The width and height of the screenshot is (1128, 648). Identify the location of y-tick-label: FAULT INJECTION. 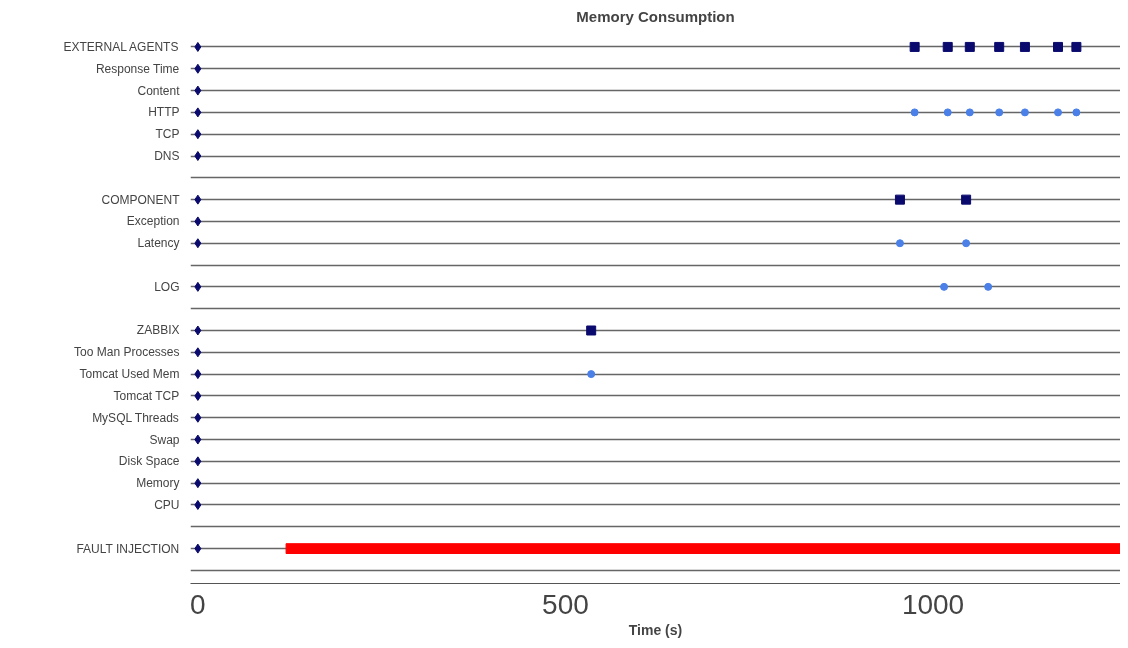
(128, 548).